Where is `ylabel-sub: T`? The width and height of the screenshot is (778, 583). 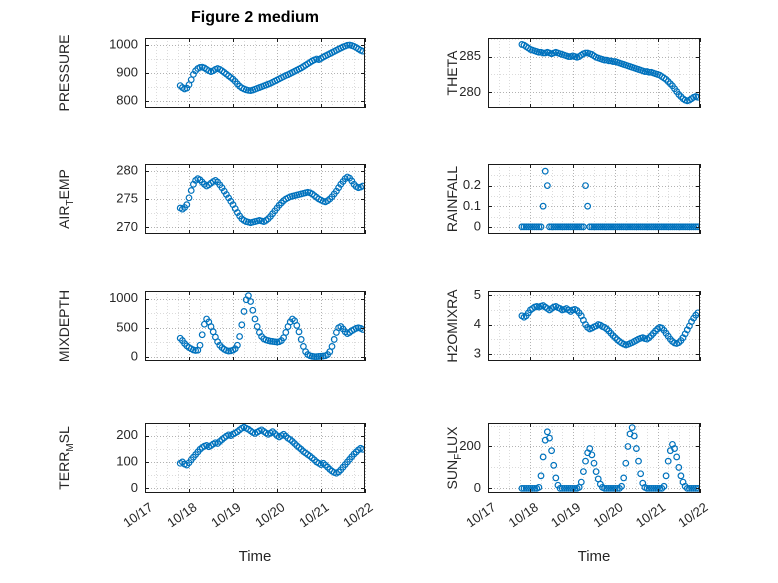
ylabel-sub: T is located at coordinates (70, 202).